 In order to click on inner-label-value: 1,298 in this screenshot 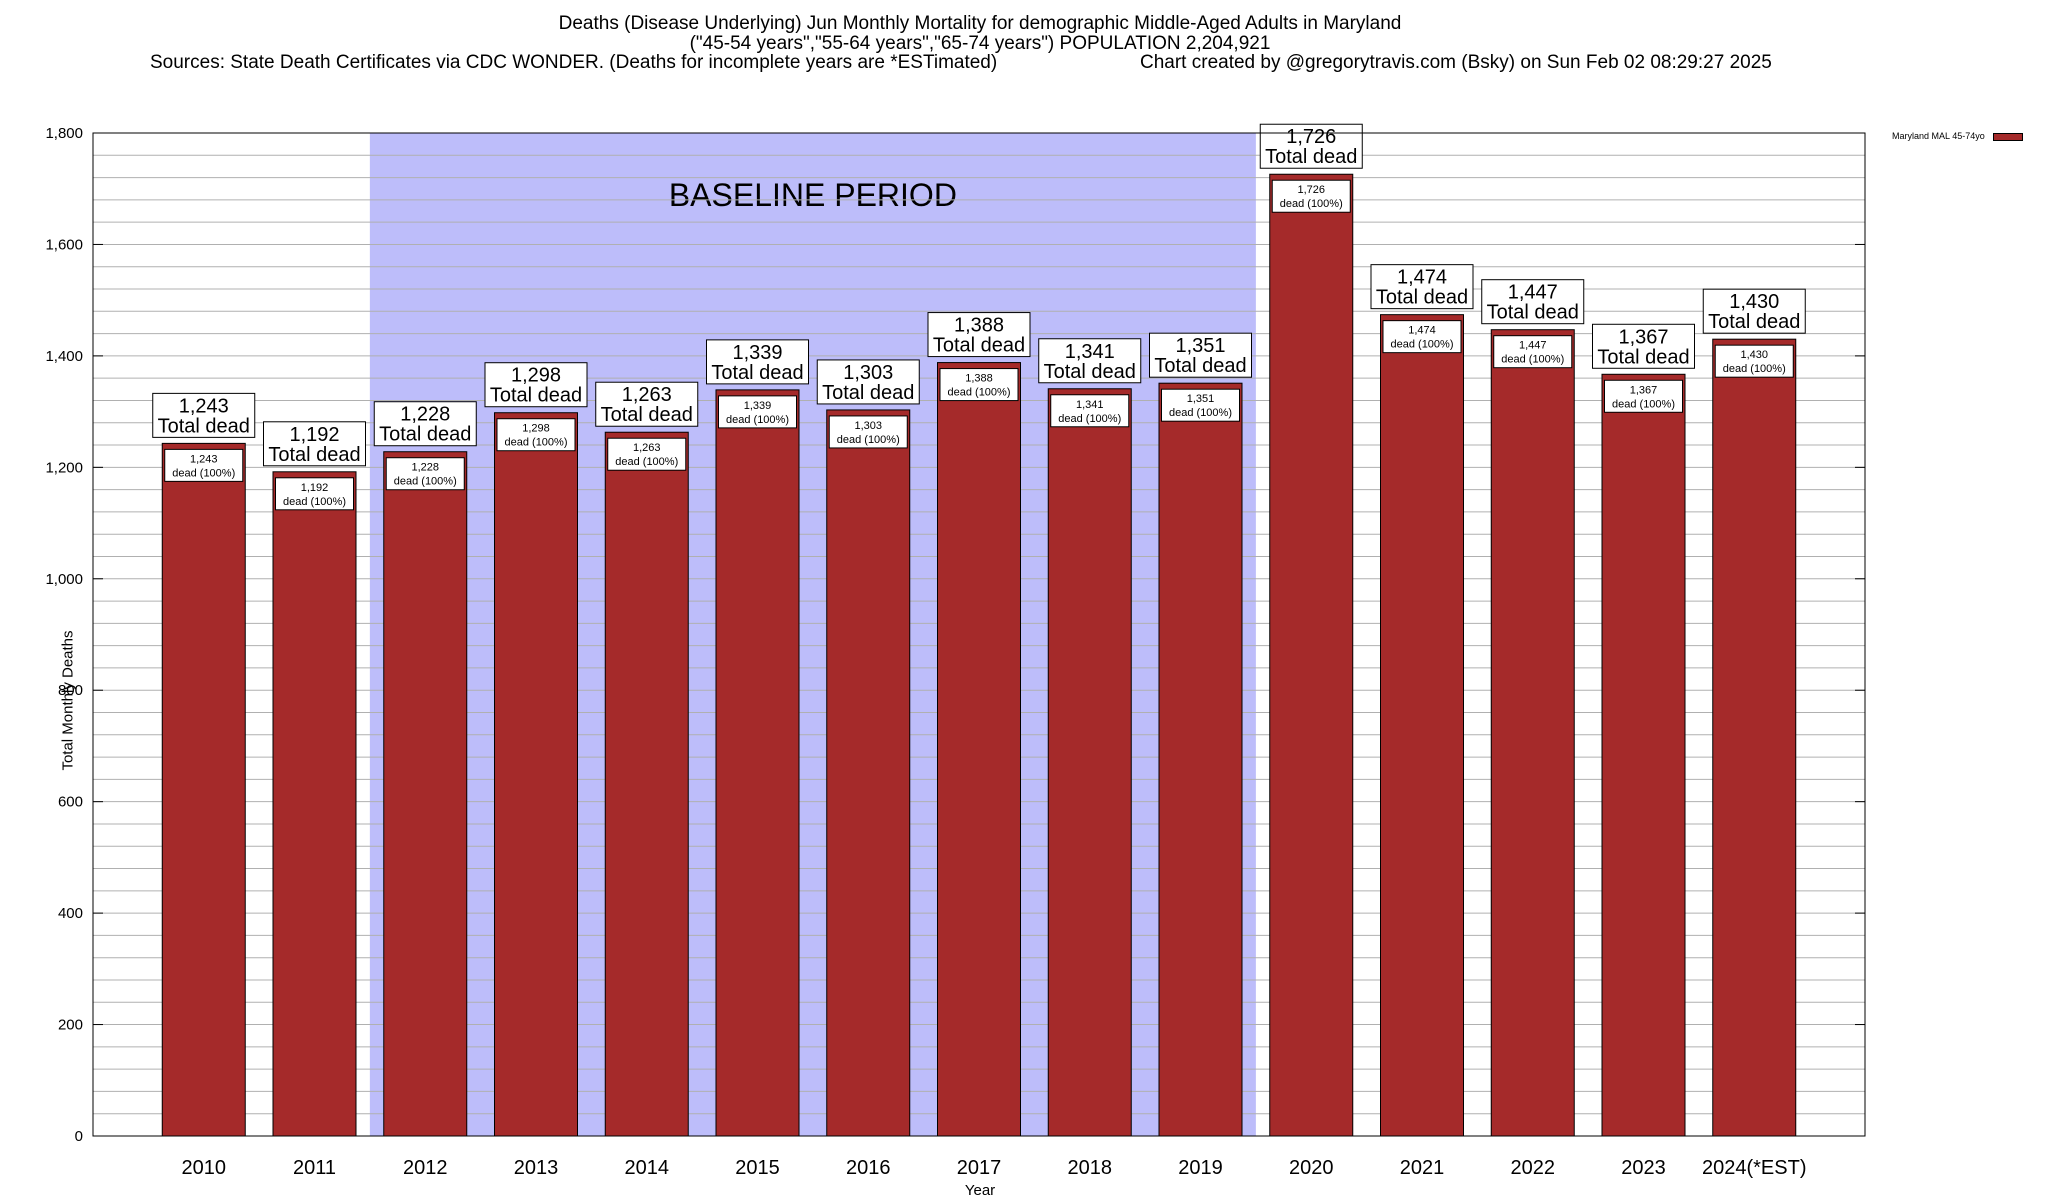, I will do `click(536, 429)`.